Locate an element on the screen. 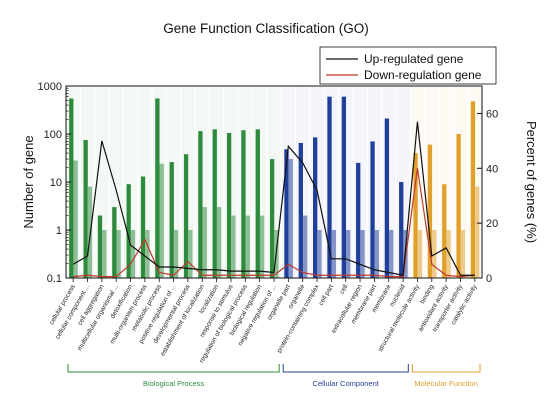 This screenshot has height=417, width=550. y-axis-title: Number of gene is located at coordinates (28, 181).